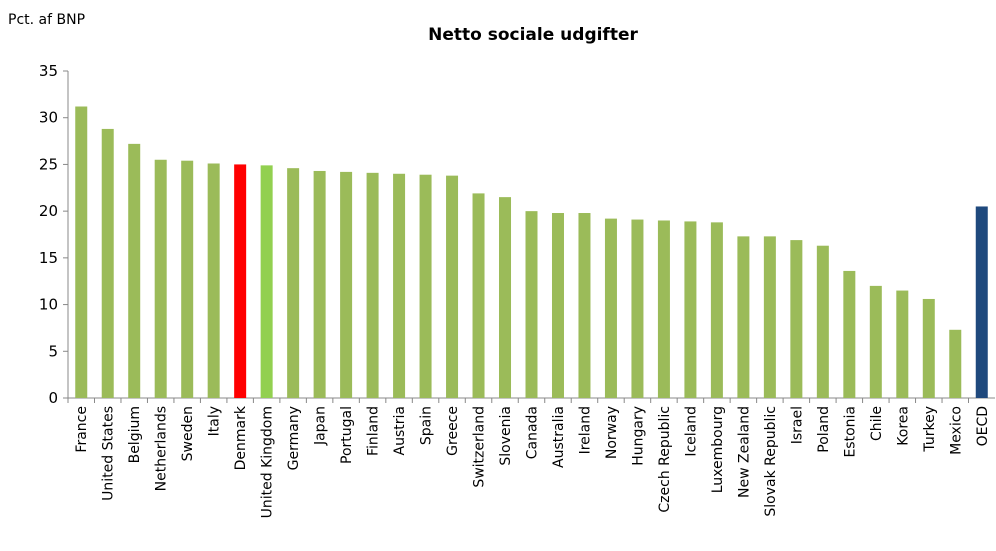 Image resolution: width=996 pixels, height=551 pixels. What do you see at coordinates (400, 430) in the screenshot?
I see `x-tick-label: Austria` at bounding box center [400, 430].